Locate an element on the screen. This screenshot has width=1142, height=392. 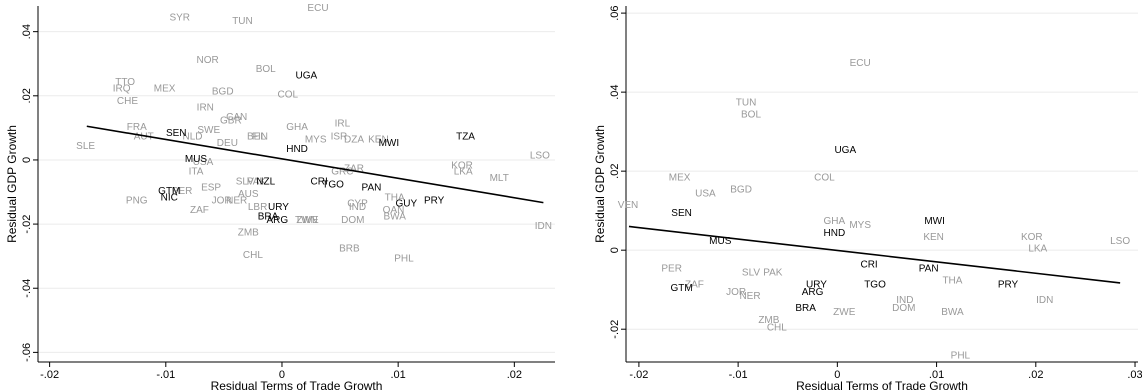
point-label-guy: GUY is located at coordinates (406, 204).